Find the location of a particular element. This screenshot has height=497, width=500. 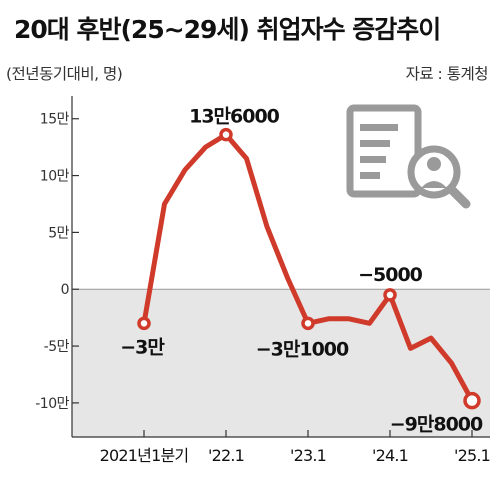

x-tick-label: '25.1 is located at coordinates (472, 455).